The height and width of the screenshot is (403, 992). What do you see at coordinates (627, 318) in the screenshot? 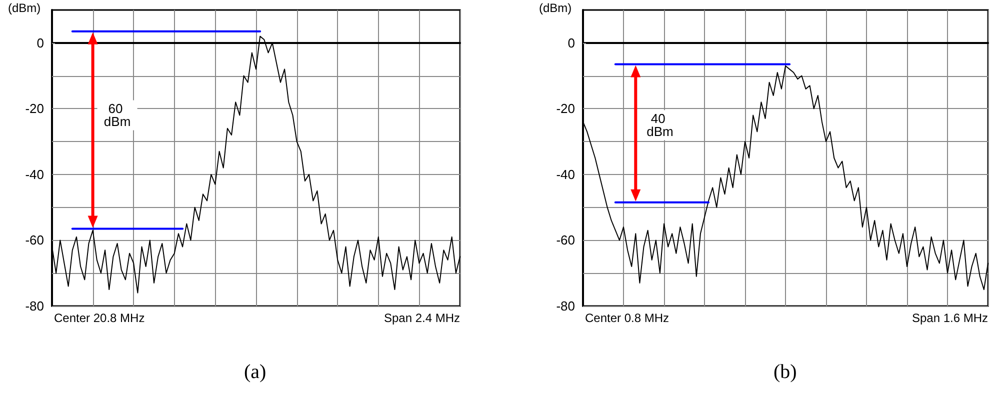
I see `text: Center 0.8 MHz` at bounding box center [627, 318].